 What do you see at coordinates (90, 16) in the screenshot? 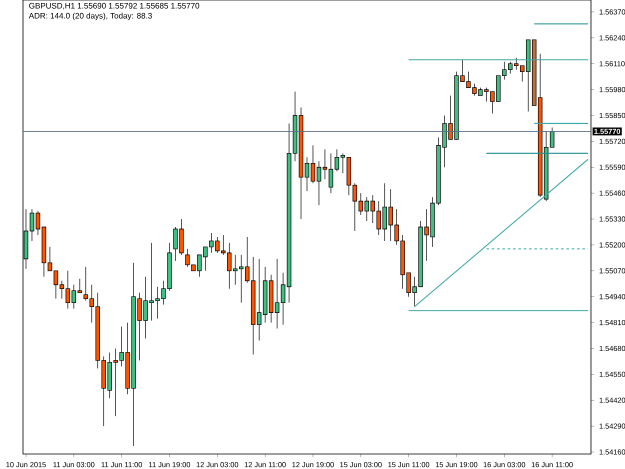
I see `text: ADR: 144.0 (20 days), Today: 88.3` at bounding box center [90, 16].